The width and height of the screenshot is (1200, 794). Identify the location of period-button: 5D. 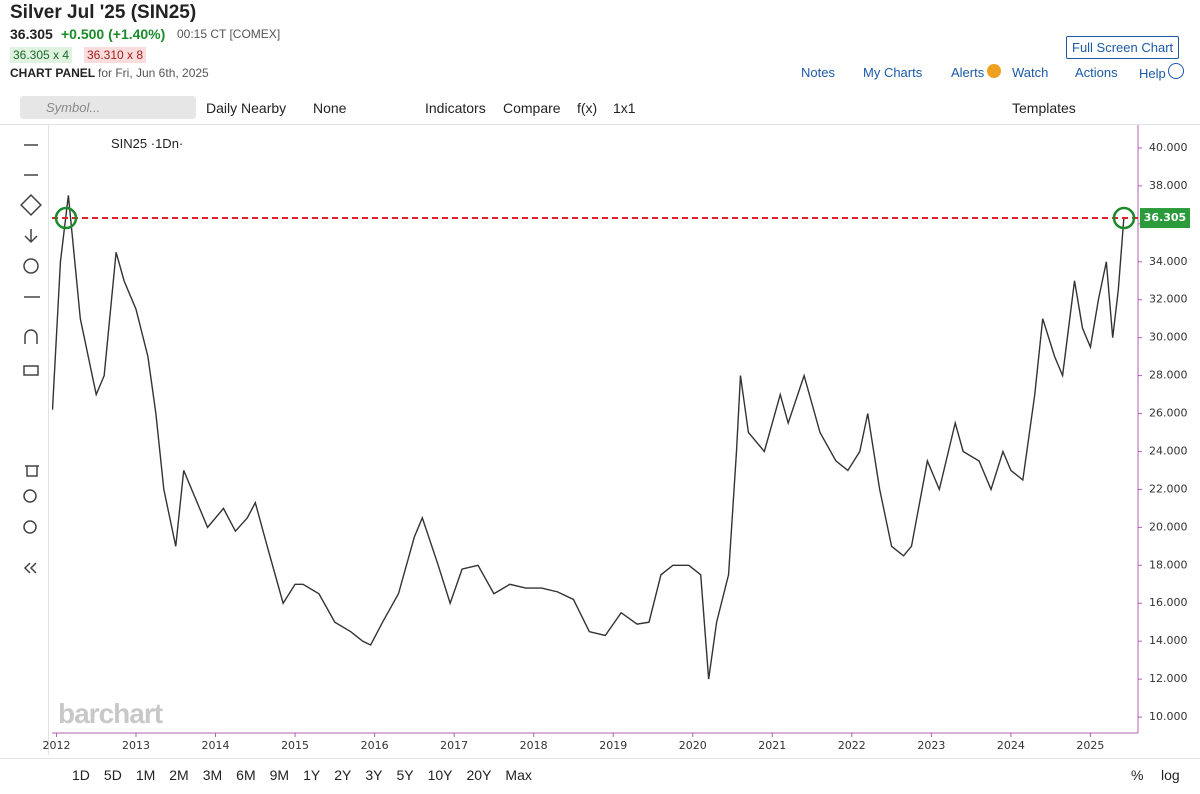
(112, 775).